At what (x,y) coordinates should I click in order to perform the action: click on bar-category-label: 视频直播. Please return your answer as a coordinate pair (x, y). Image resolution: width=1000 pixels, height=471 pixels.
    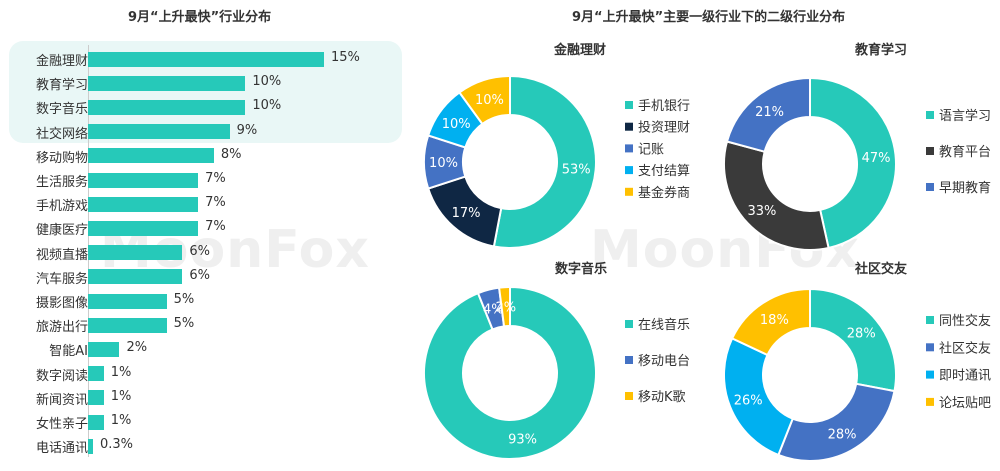
    Looking at the image, I should click on (61, 255).